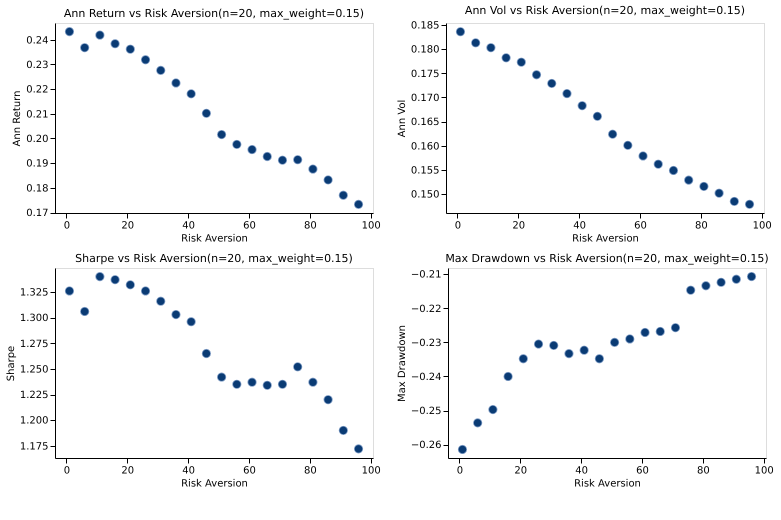  What do you see at coordinates (37, 214) in the screenshot?
I see `y-tick-label: 0.17` at bounding box center [37, 214].